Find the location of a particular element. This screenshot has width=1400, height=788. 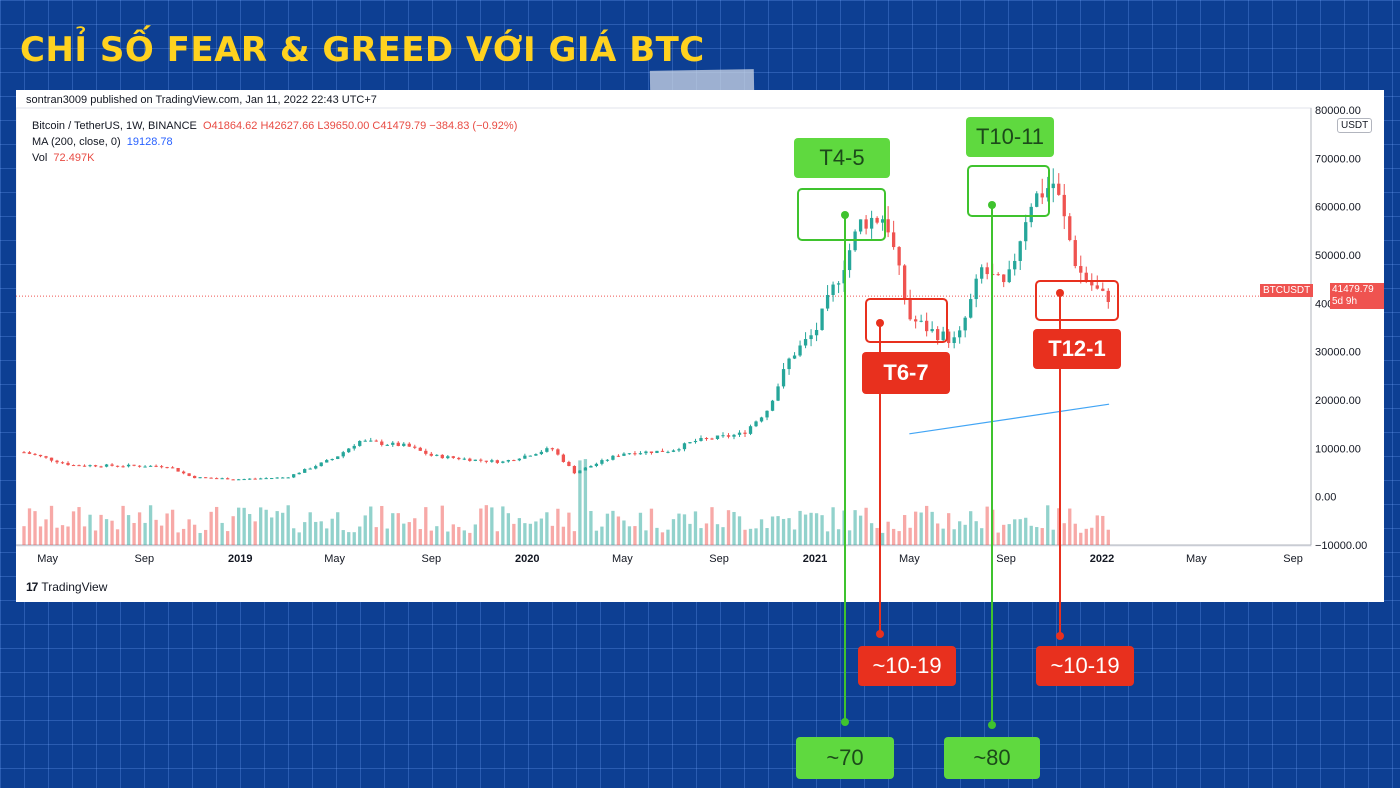

y-tick-label: 70000.00 is located at coordinates (1338, 159).